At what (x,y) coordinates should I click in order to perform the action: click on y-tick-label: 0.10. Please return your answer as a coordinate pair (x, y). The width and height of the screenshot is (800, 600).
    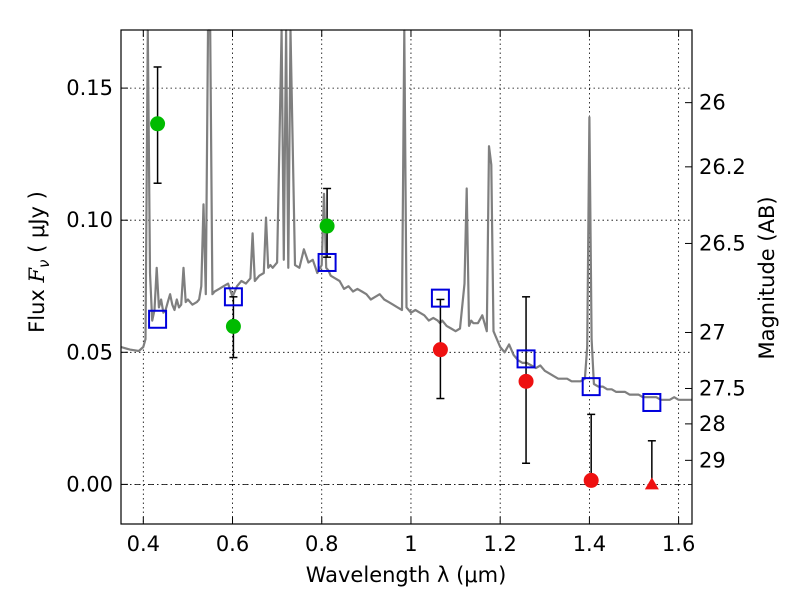
    Looking at the image, I should click on (89, 220).